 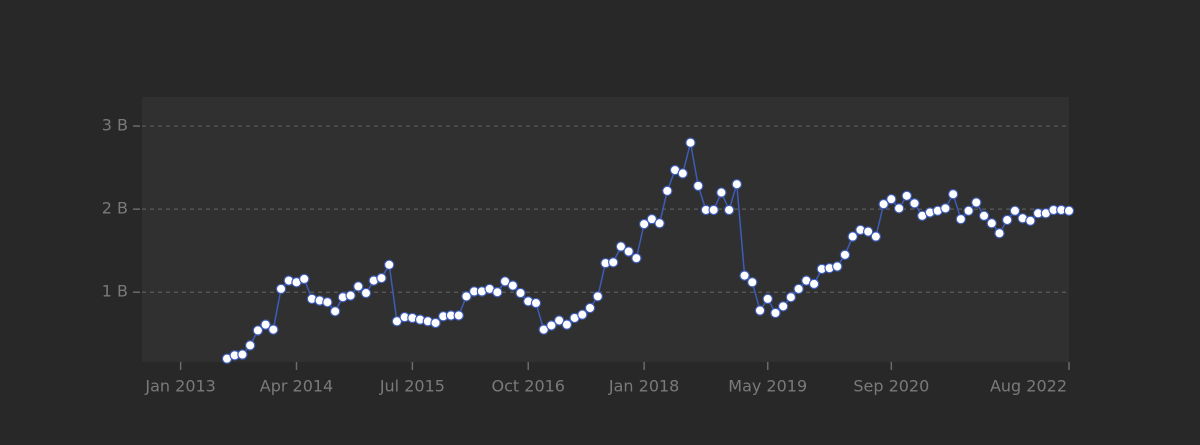 I want to click on y-tick-label: 2 B, so click(x=115, y=208).